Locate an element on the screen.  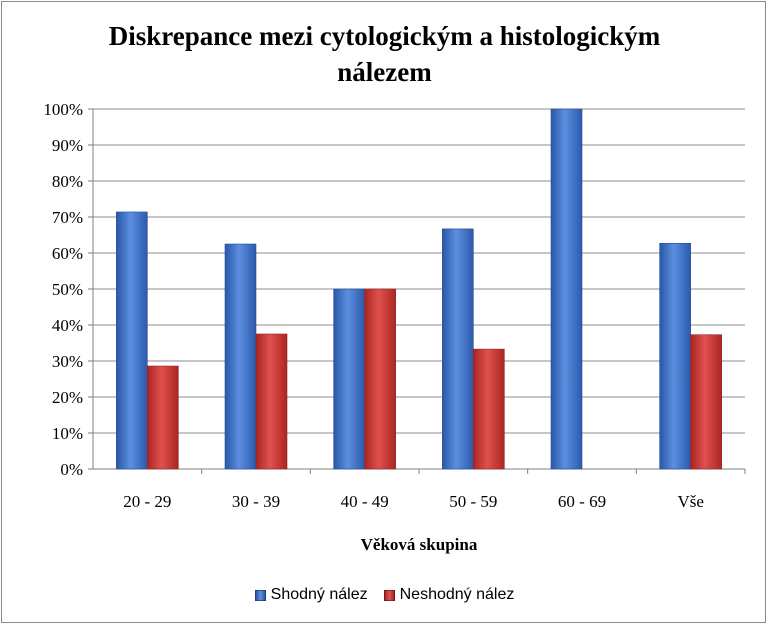
legend-item-shodny: Shodný nález is located at coordinates (311, 595).